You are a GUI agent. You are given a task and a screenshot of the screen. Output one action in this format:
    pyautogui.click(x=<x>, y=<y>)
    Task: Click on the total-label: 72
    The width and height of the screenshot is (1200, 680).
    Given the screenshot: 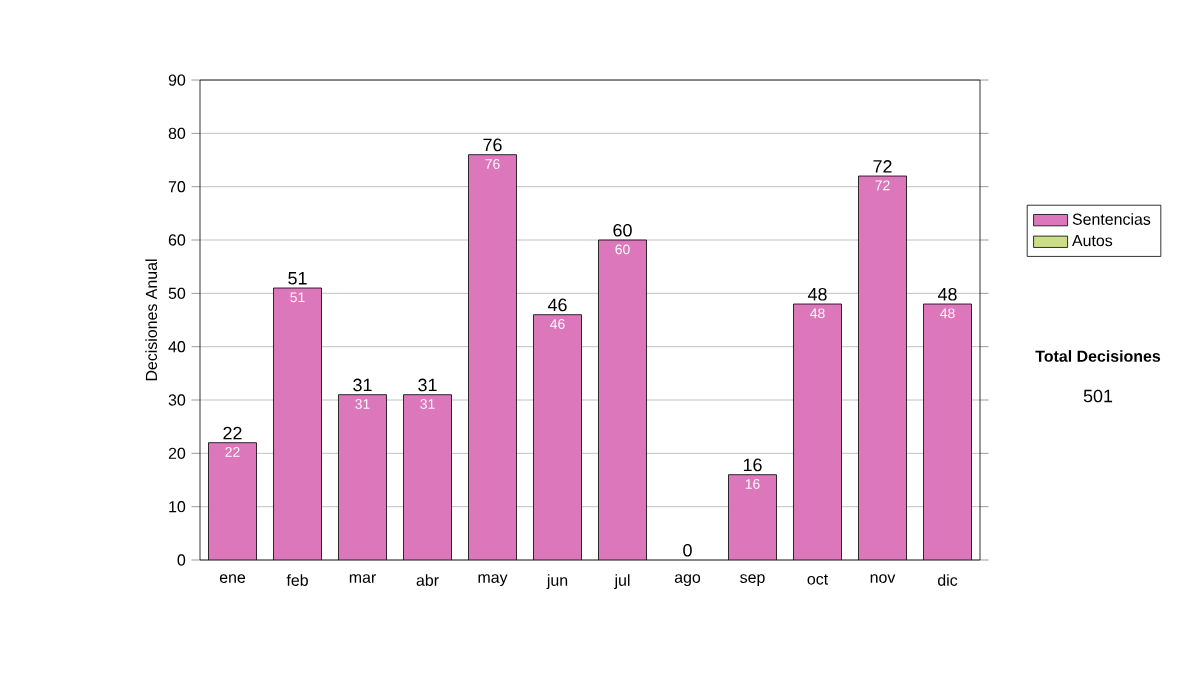 What is the action you would take?
    pyautogui.click(x=882, y=166)
    